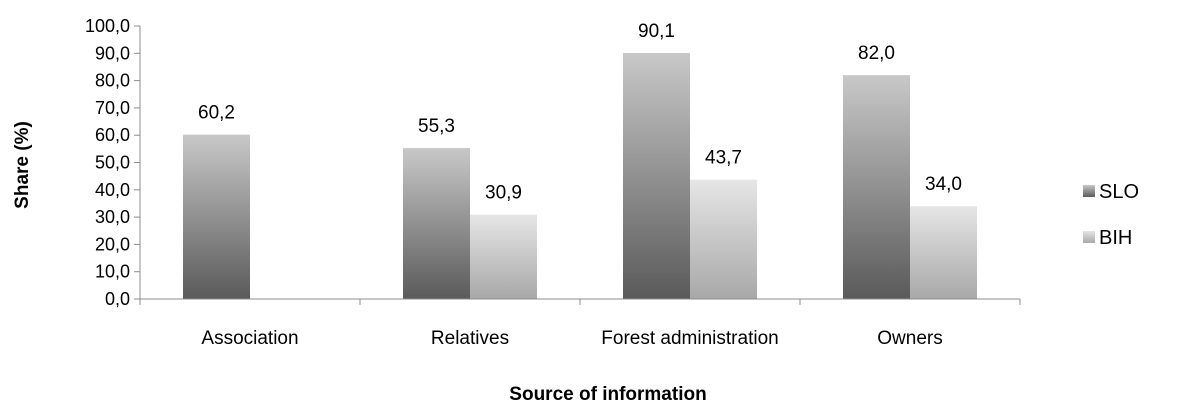 This screenshot has width=1192, height=412. What do you see at coordinates (112, 272) in the screenshot?
I see `y-tick-label: 10,0` at bounding box center [112, 272].